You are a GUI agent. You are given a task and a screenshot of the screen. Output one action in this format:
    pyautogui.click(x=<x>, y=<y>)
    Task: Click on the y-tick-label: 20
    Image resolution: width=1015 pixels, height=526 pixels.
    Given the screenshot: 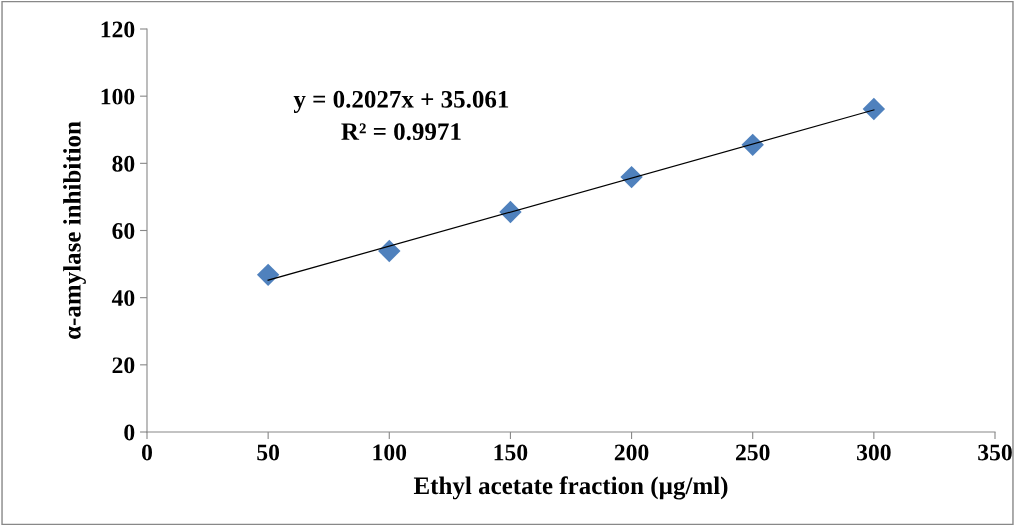 What is the action you would take?
    pyautogui.click(x=123, y=365)
    